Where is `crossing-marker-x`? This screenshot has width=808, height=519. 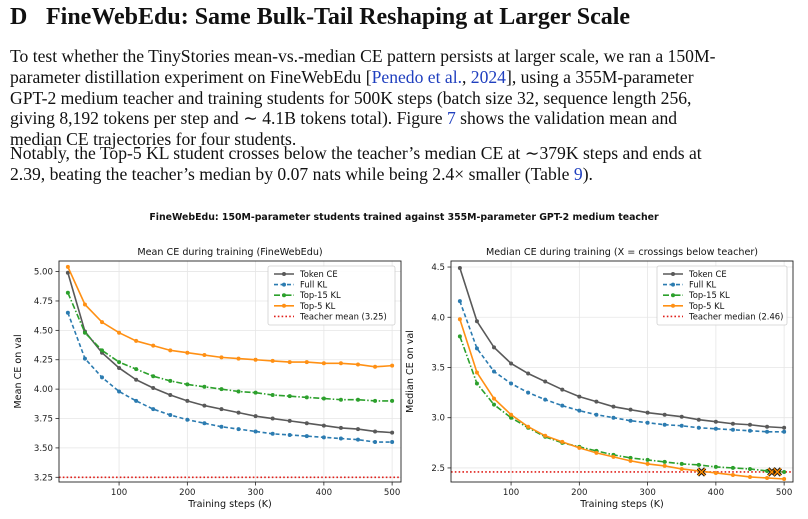
crossing-marker-x is located at coordinates (701, 472).